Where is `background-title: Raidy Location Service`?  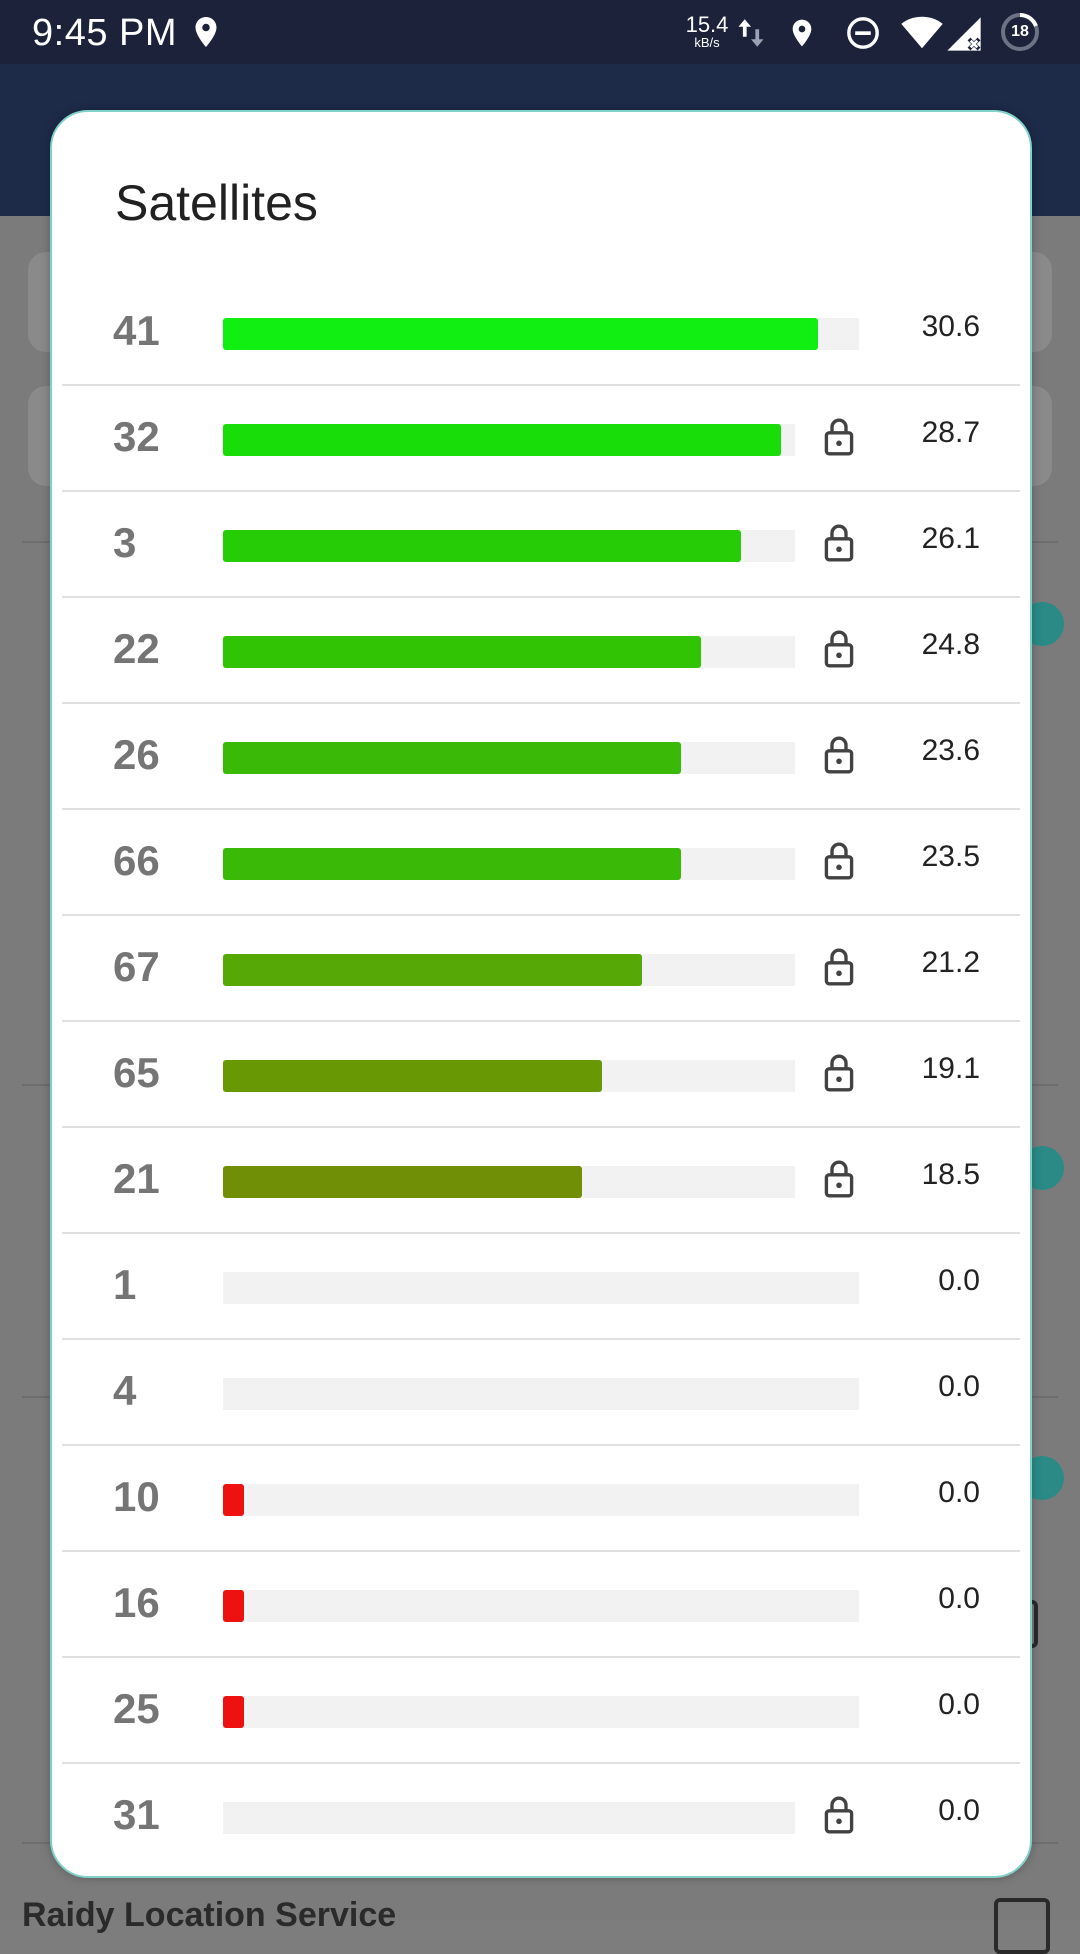 background-title: Raidy Location Service is located at coordinates (209, 1915).